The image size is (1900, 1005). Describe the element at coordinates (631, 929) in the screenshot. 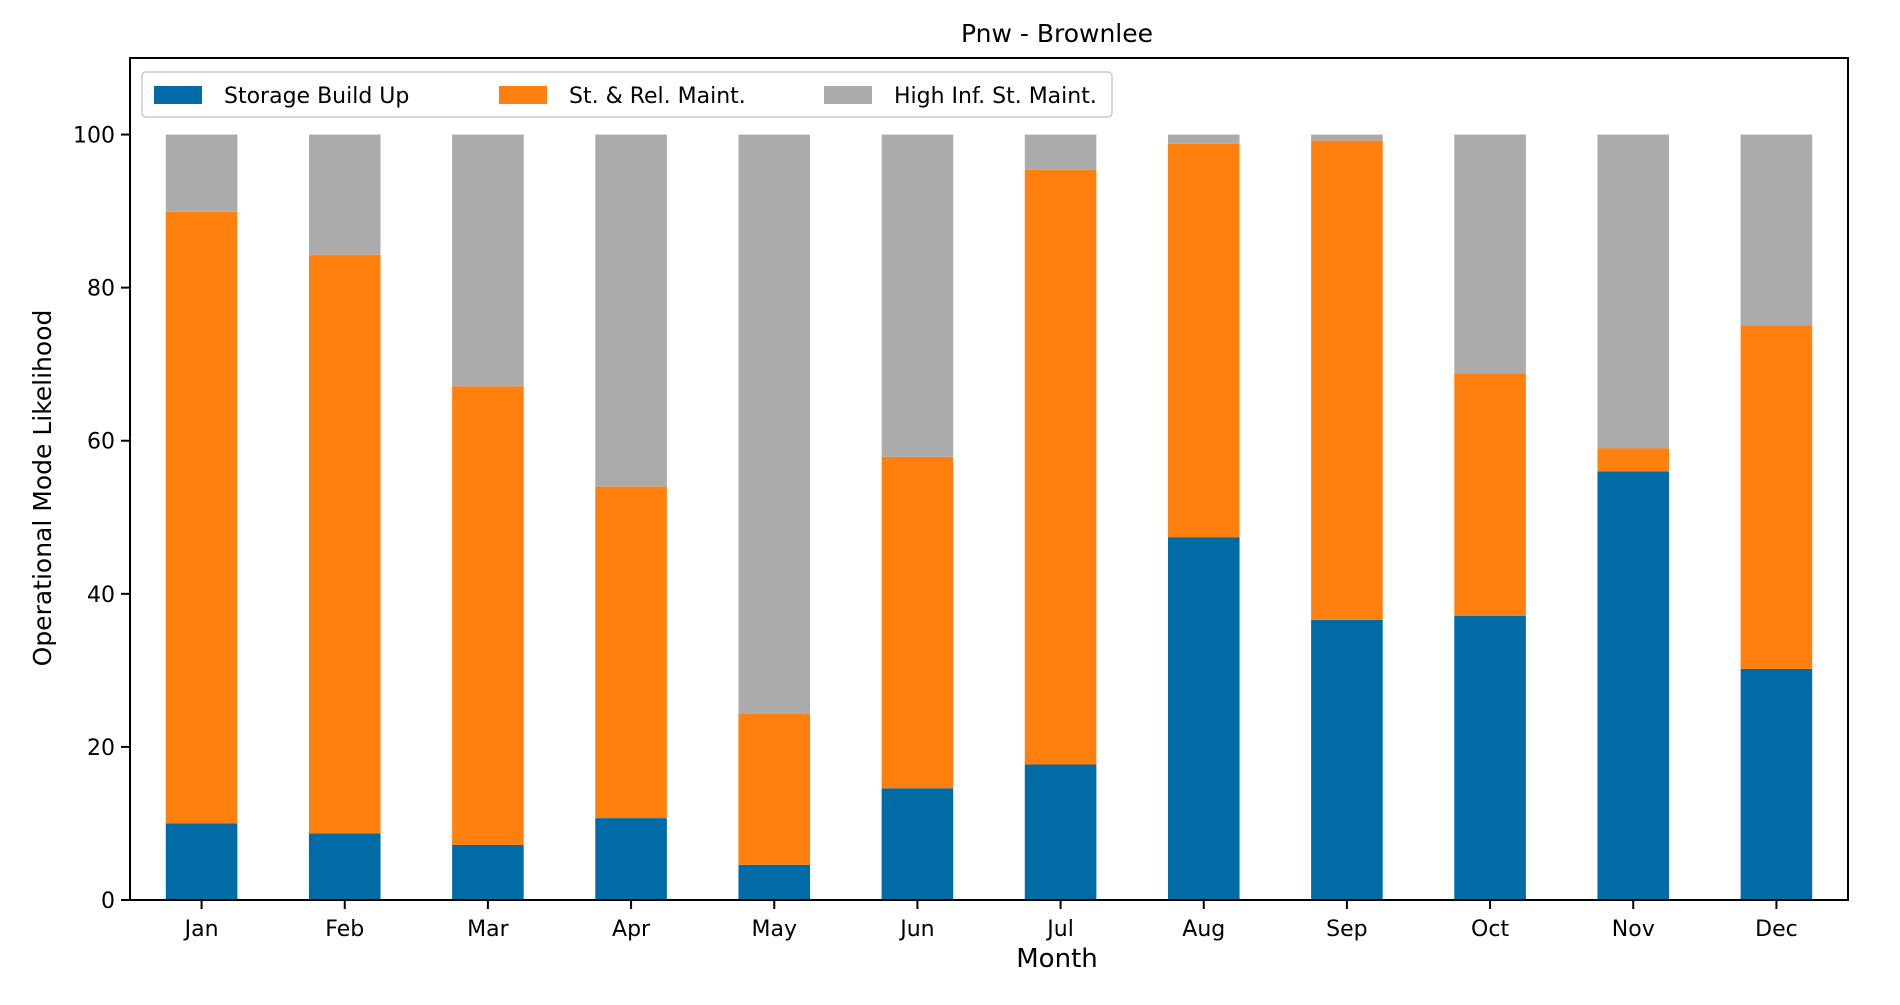

I see `x-tick-label: Apr` at that location.